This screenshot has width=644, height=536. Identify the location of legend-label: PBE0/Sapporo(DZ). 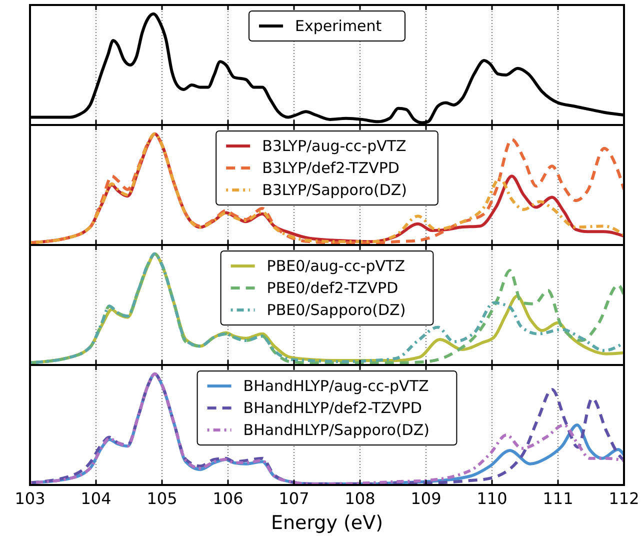
(336, 310).